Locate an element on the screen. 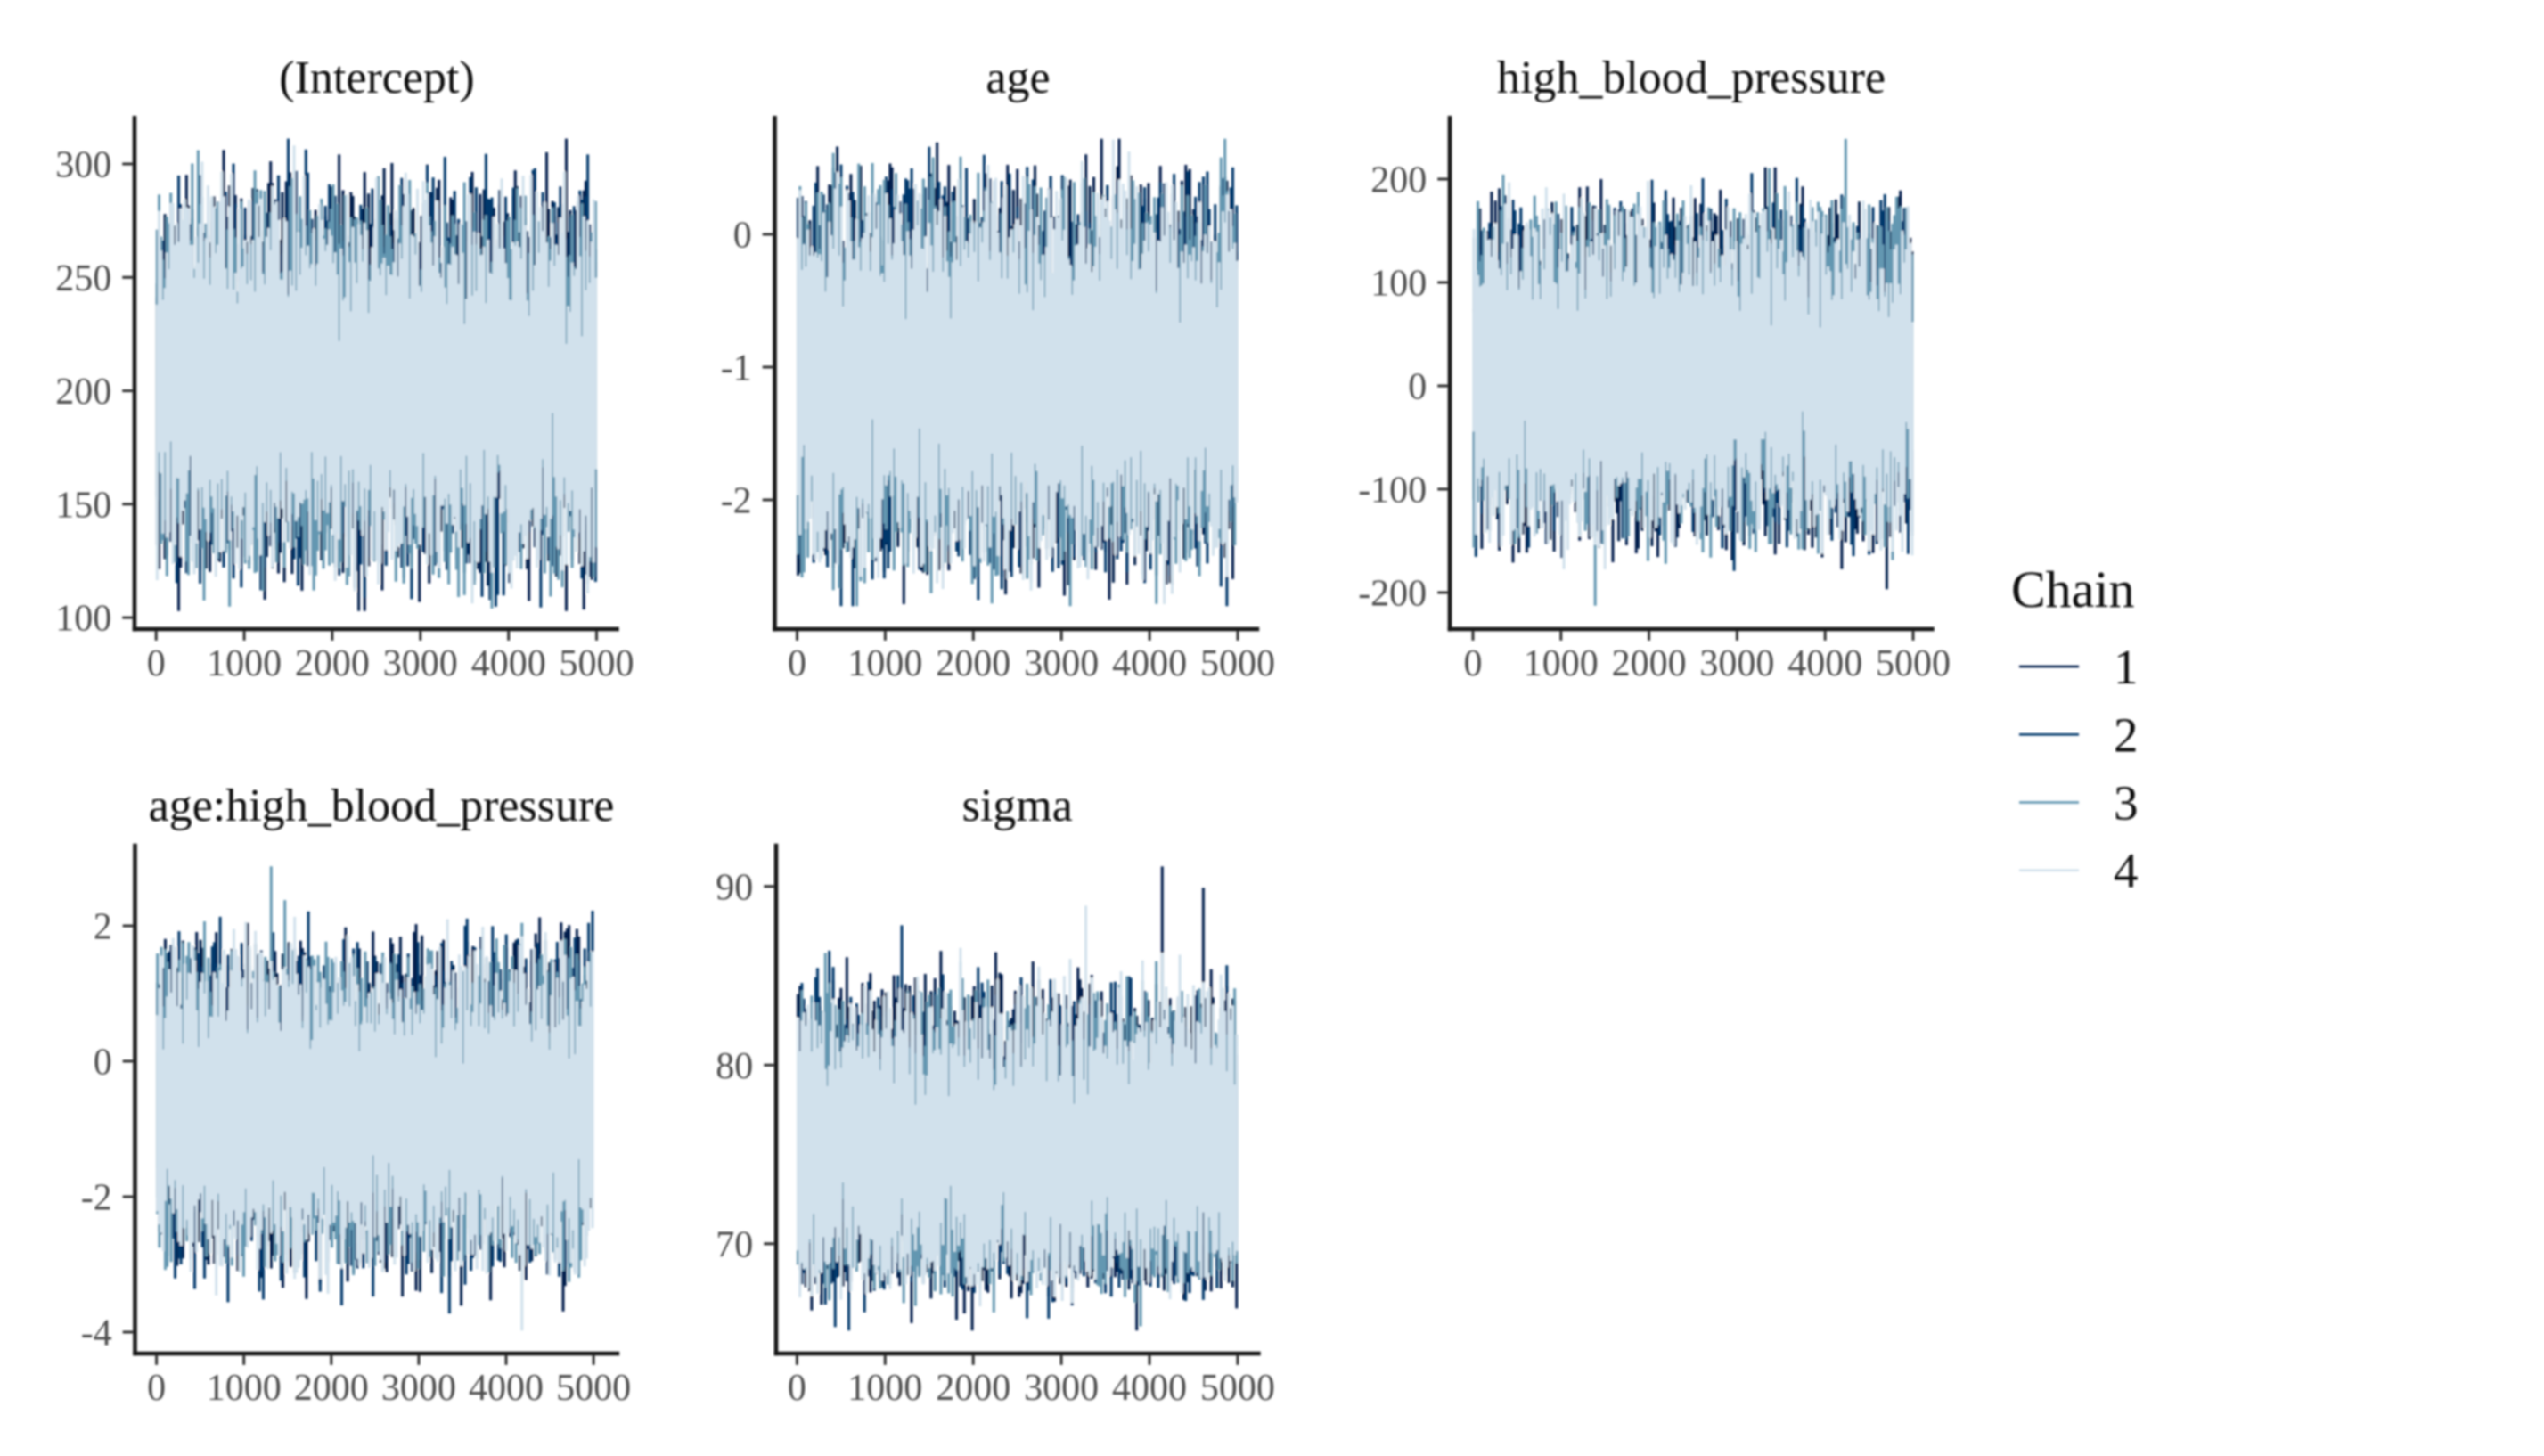  svg-text: 3 is located at coordinates (2127, 803).